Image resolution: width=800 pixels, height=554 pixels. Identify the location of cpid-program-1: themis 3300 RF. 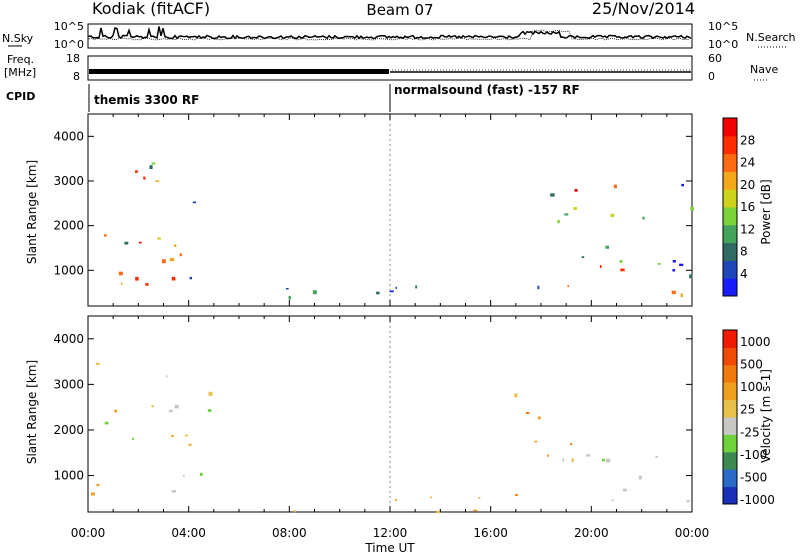
(146, 100).